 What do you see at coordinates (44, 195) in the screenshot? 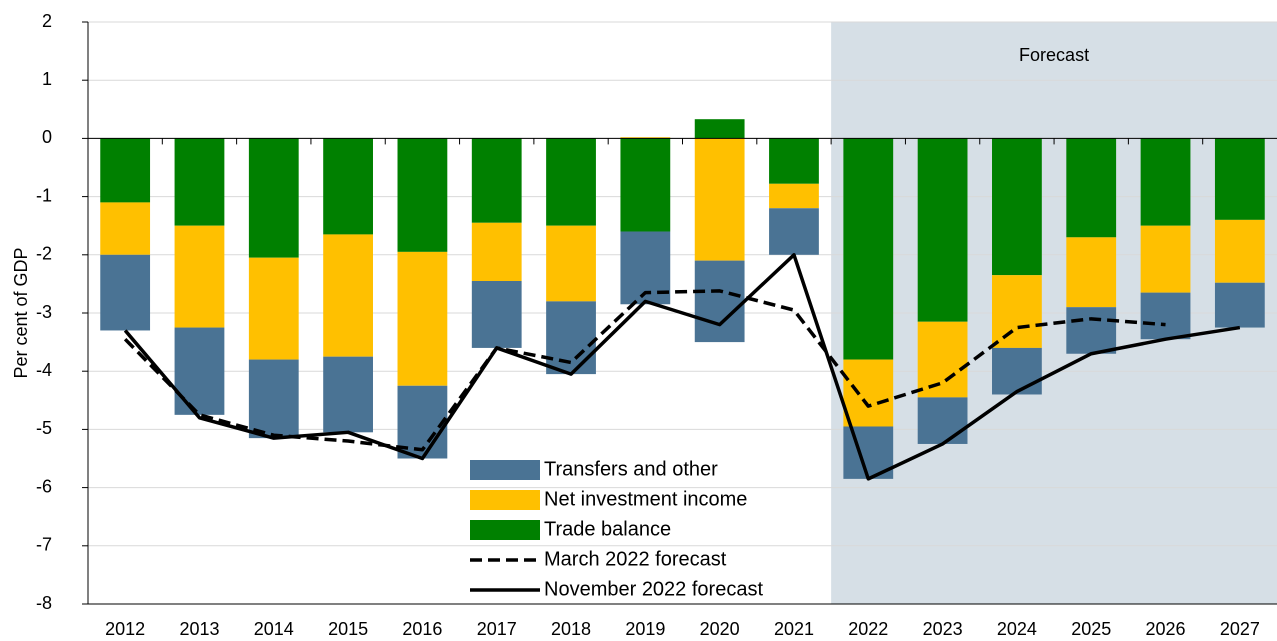
I see `y-tick-label: -1` at bounding box center [44, 195].